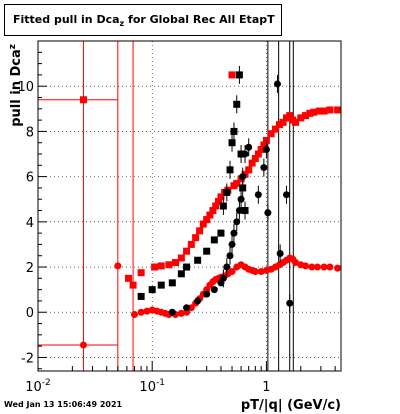 The image size is (400, 414). What do you see at coordinates (33, 387) in the screenshot?
I see `x-tick-label-base: 10` at bounding box center [33, 387].